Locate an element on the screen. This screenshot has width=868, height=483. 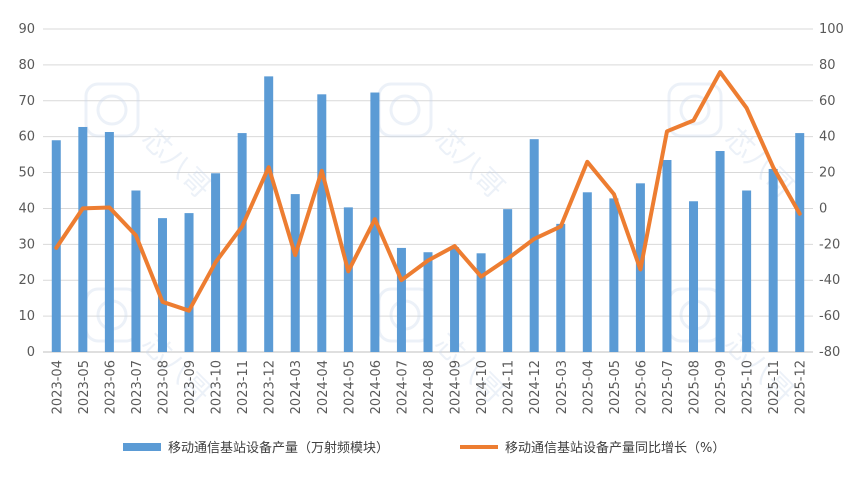
x-tick-label: 2025-11 is located at coordinates (774, 387).